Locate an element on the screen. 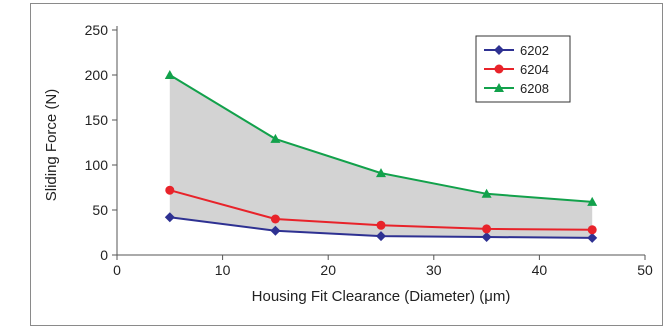 This screenshot has height=331, width=663. x-tick-label: 30 is located at coordinates (434, 270).